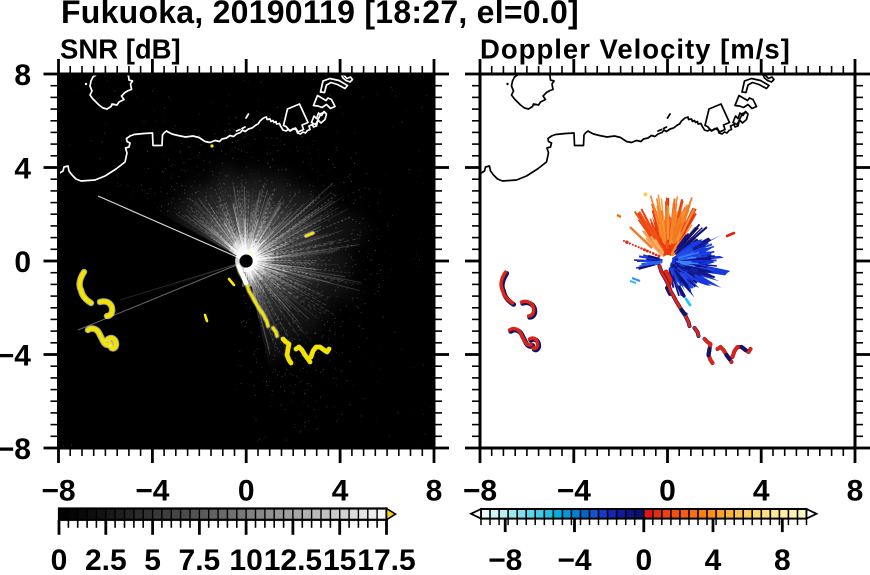 The height and width of the screenshot is (575, 870). I want to click on svg-text: 2.5, so click(106, 557).